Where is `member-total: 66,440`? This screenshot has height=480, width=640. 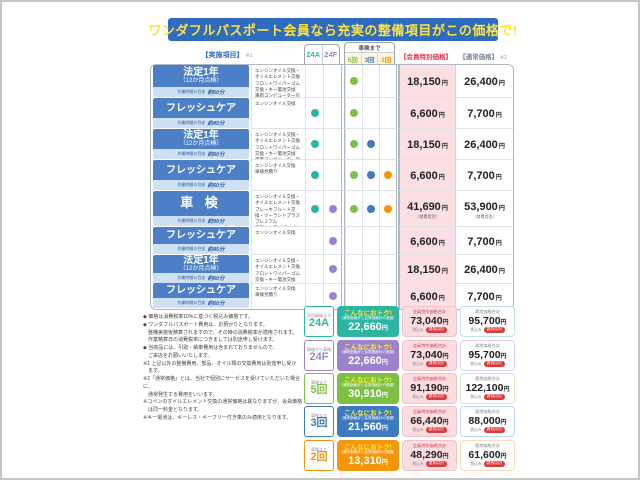
member-total: 66,440 is located at coordinates (426, 421).